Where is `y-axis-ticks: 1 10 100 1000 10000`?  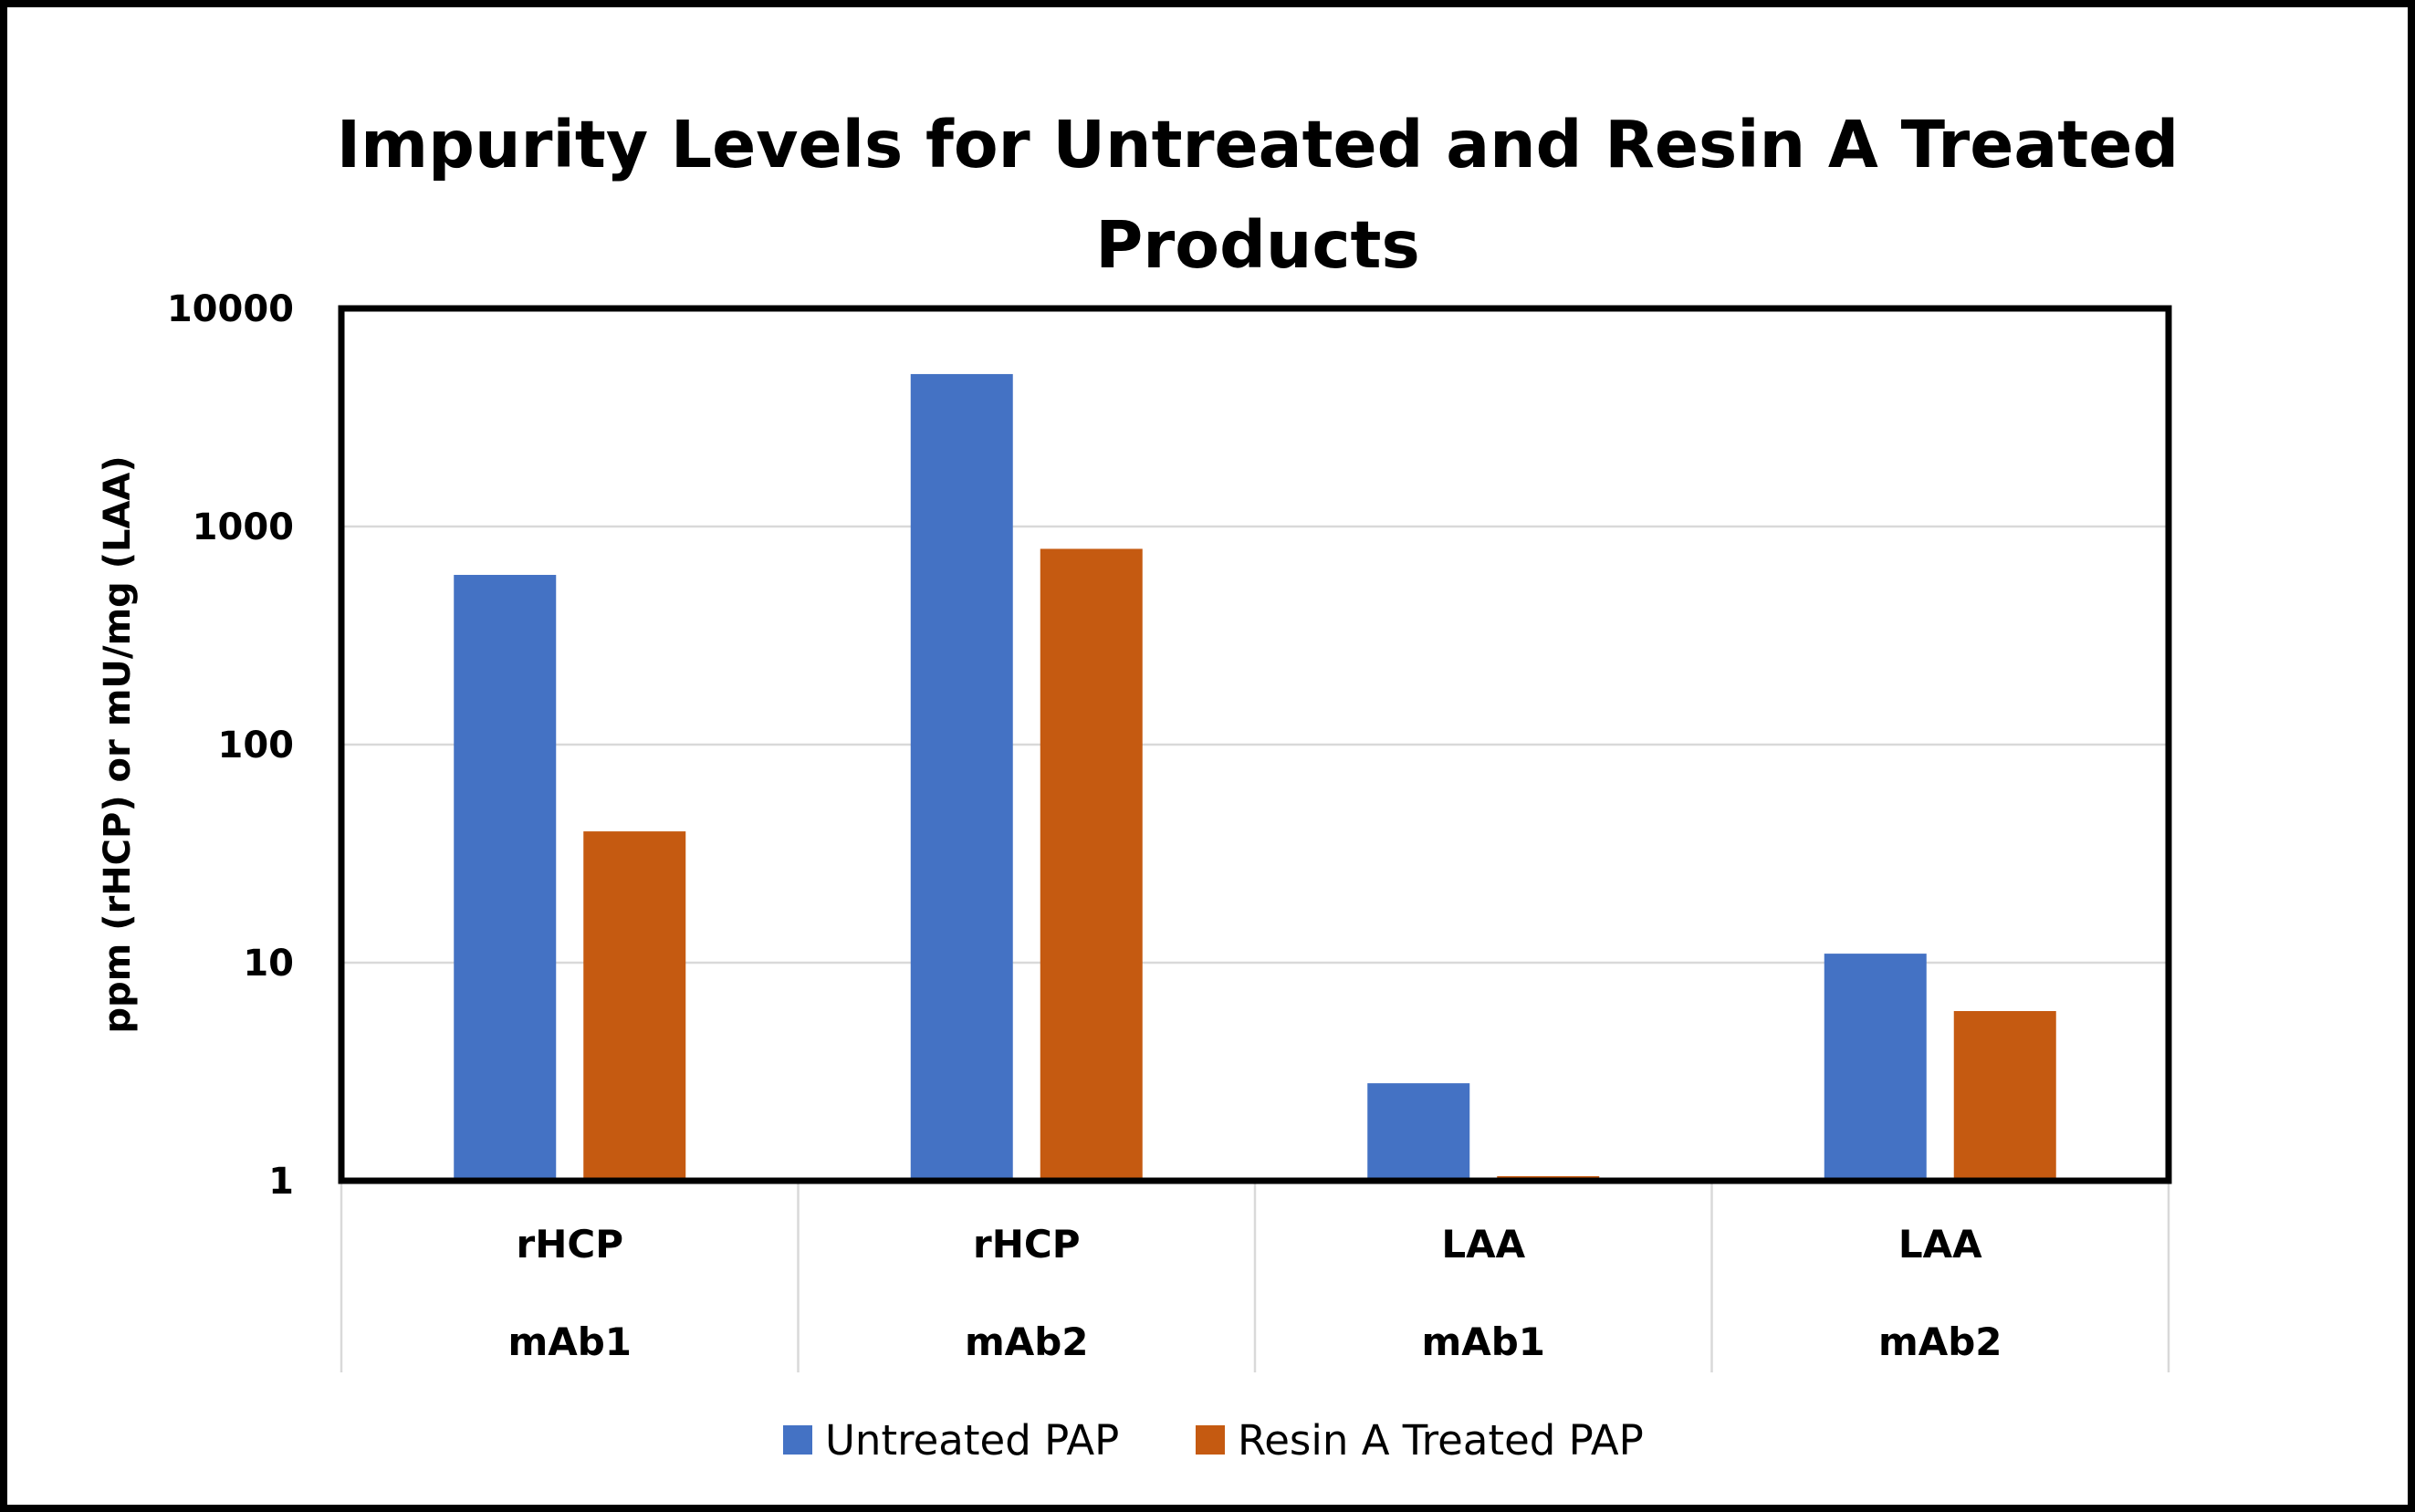
y-axis-ticks: 1 10 100 1000 10000 is located at coordinates (230, 745).